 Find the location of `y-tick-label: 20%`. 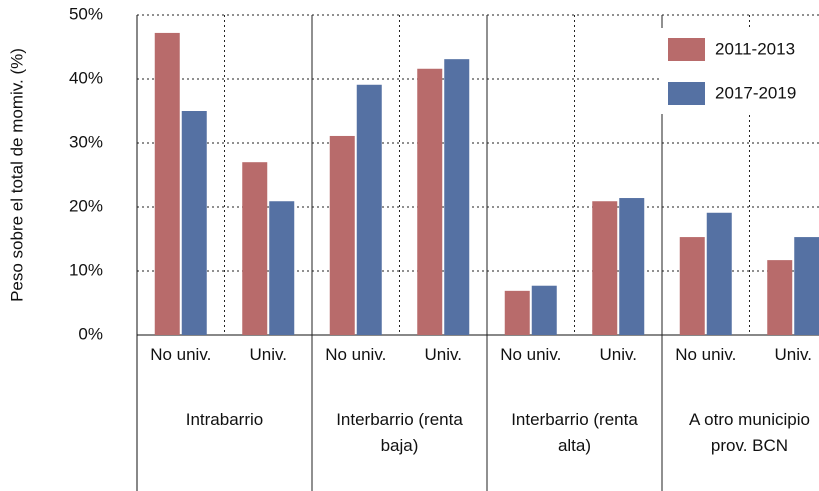

y-tick-label: 20% is located at coordinates (86, 205).